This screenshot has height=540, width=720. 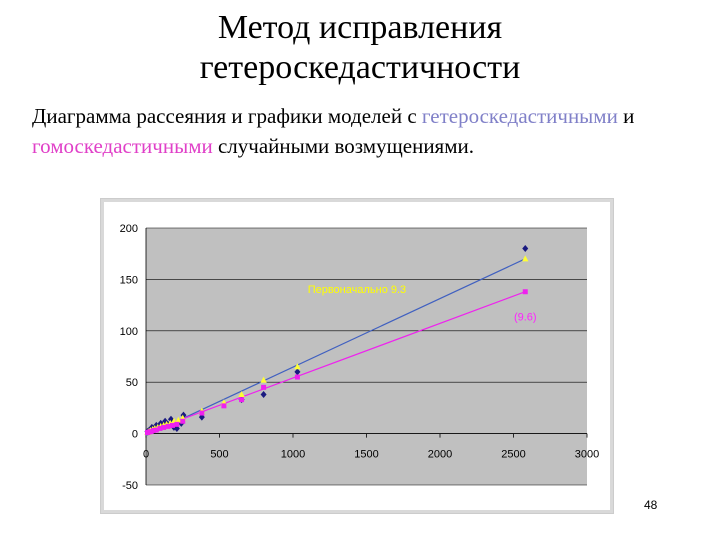 What do you see at coordinates (293, 455) in the screenshot?
I see `x-tick-label: 1000` at bounding box center [293, 455].